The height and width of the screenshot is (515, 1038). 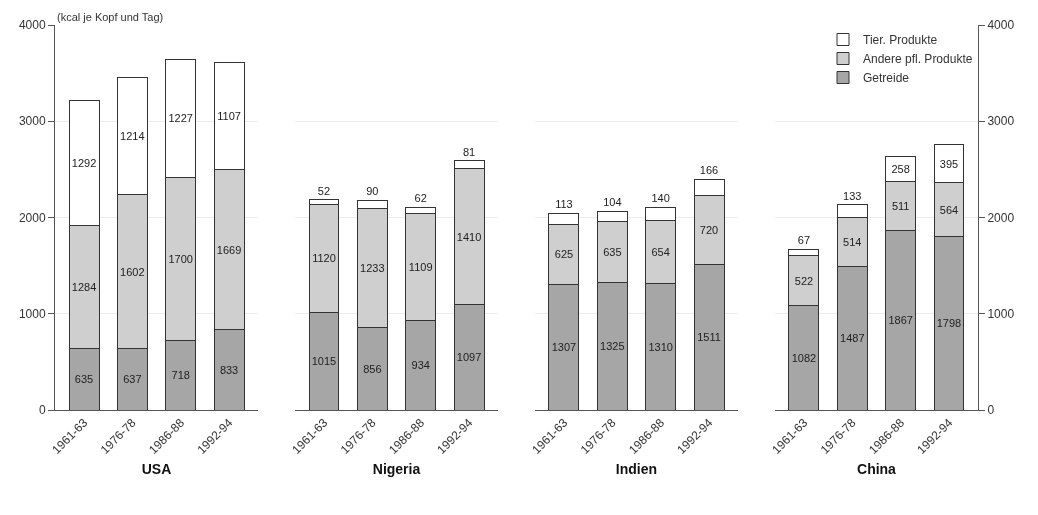 What do you see at coordinates (900, 40) in the screenshot?
I see `legend-label: Tier. Produkte` at bounding box center [900, 40].